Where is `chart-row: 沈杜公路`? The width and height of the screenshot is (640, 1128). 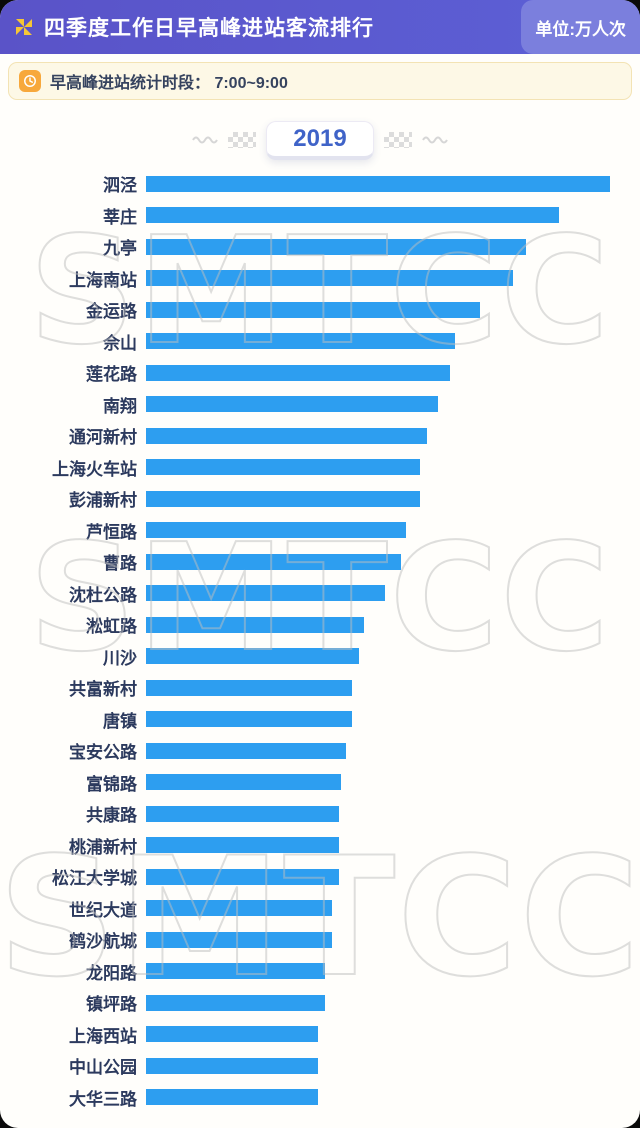 chart-row: 沈杜公路 is located at coordinates (320, 594).